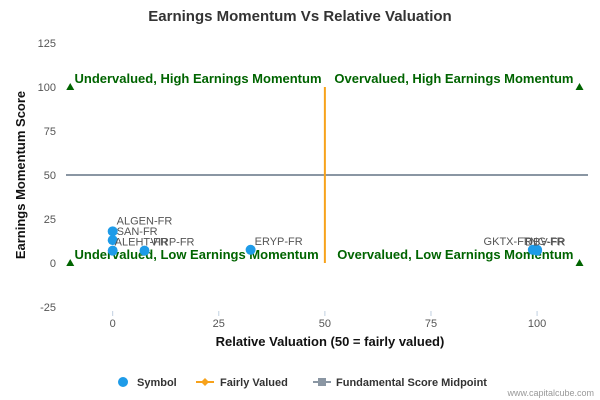 The width and height of the screenshot is (600, 400). I want to click on credit-text: www.capitalcube.com, so click(550, 393).